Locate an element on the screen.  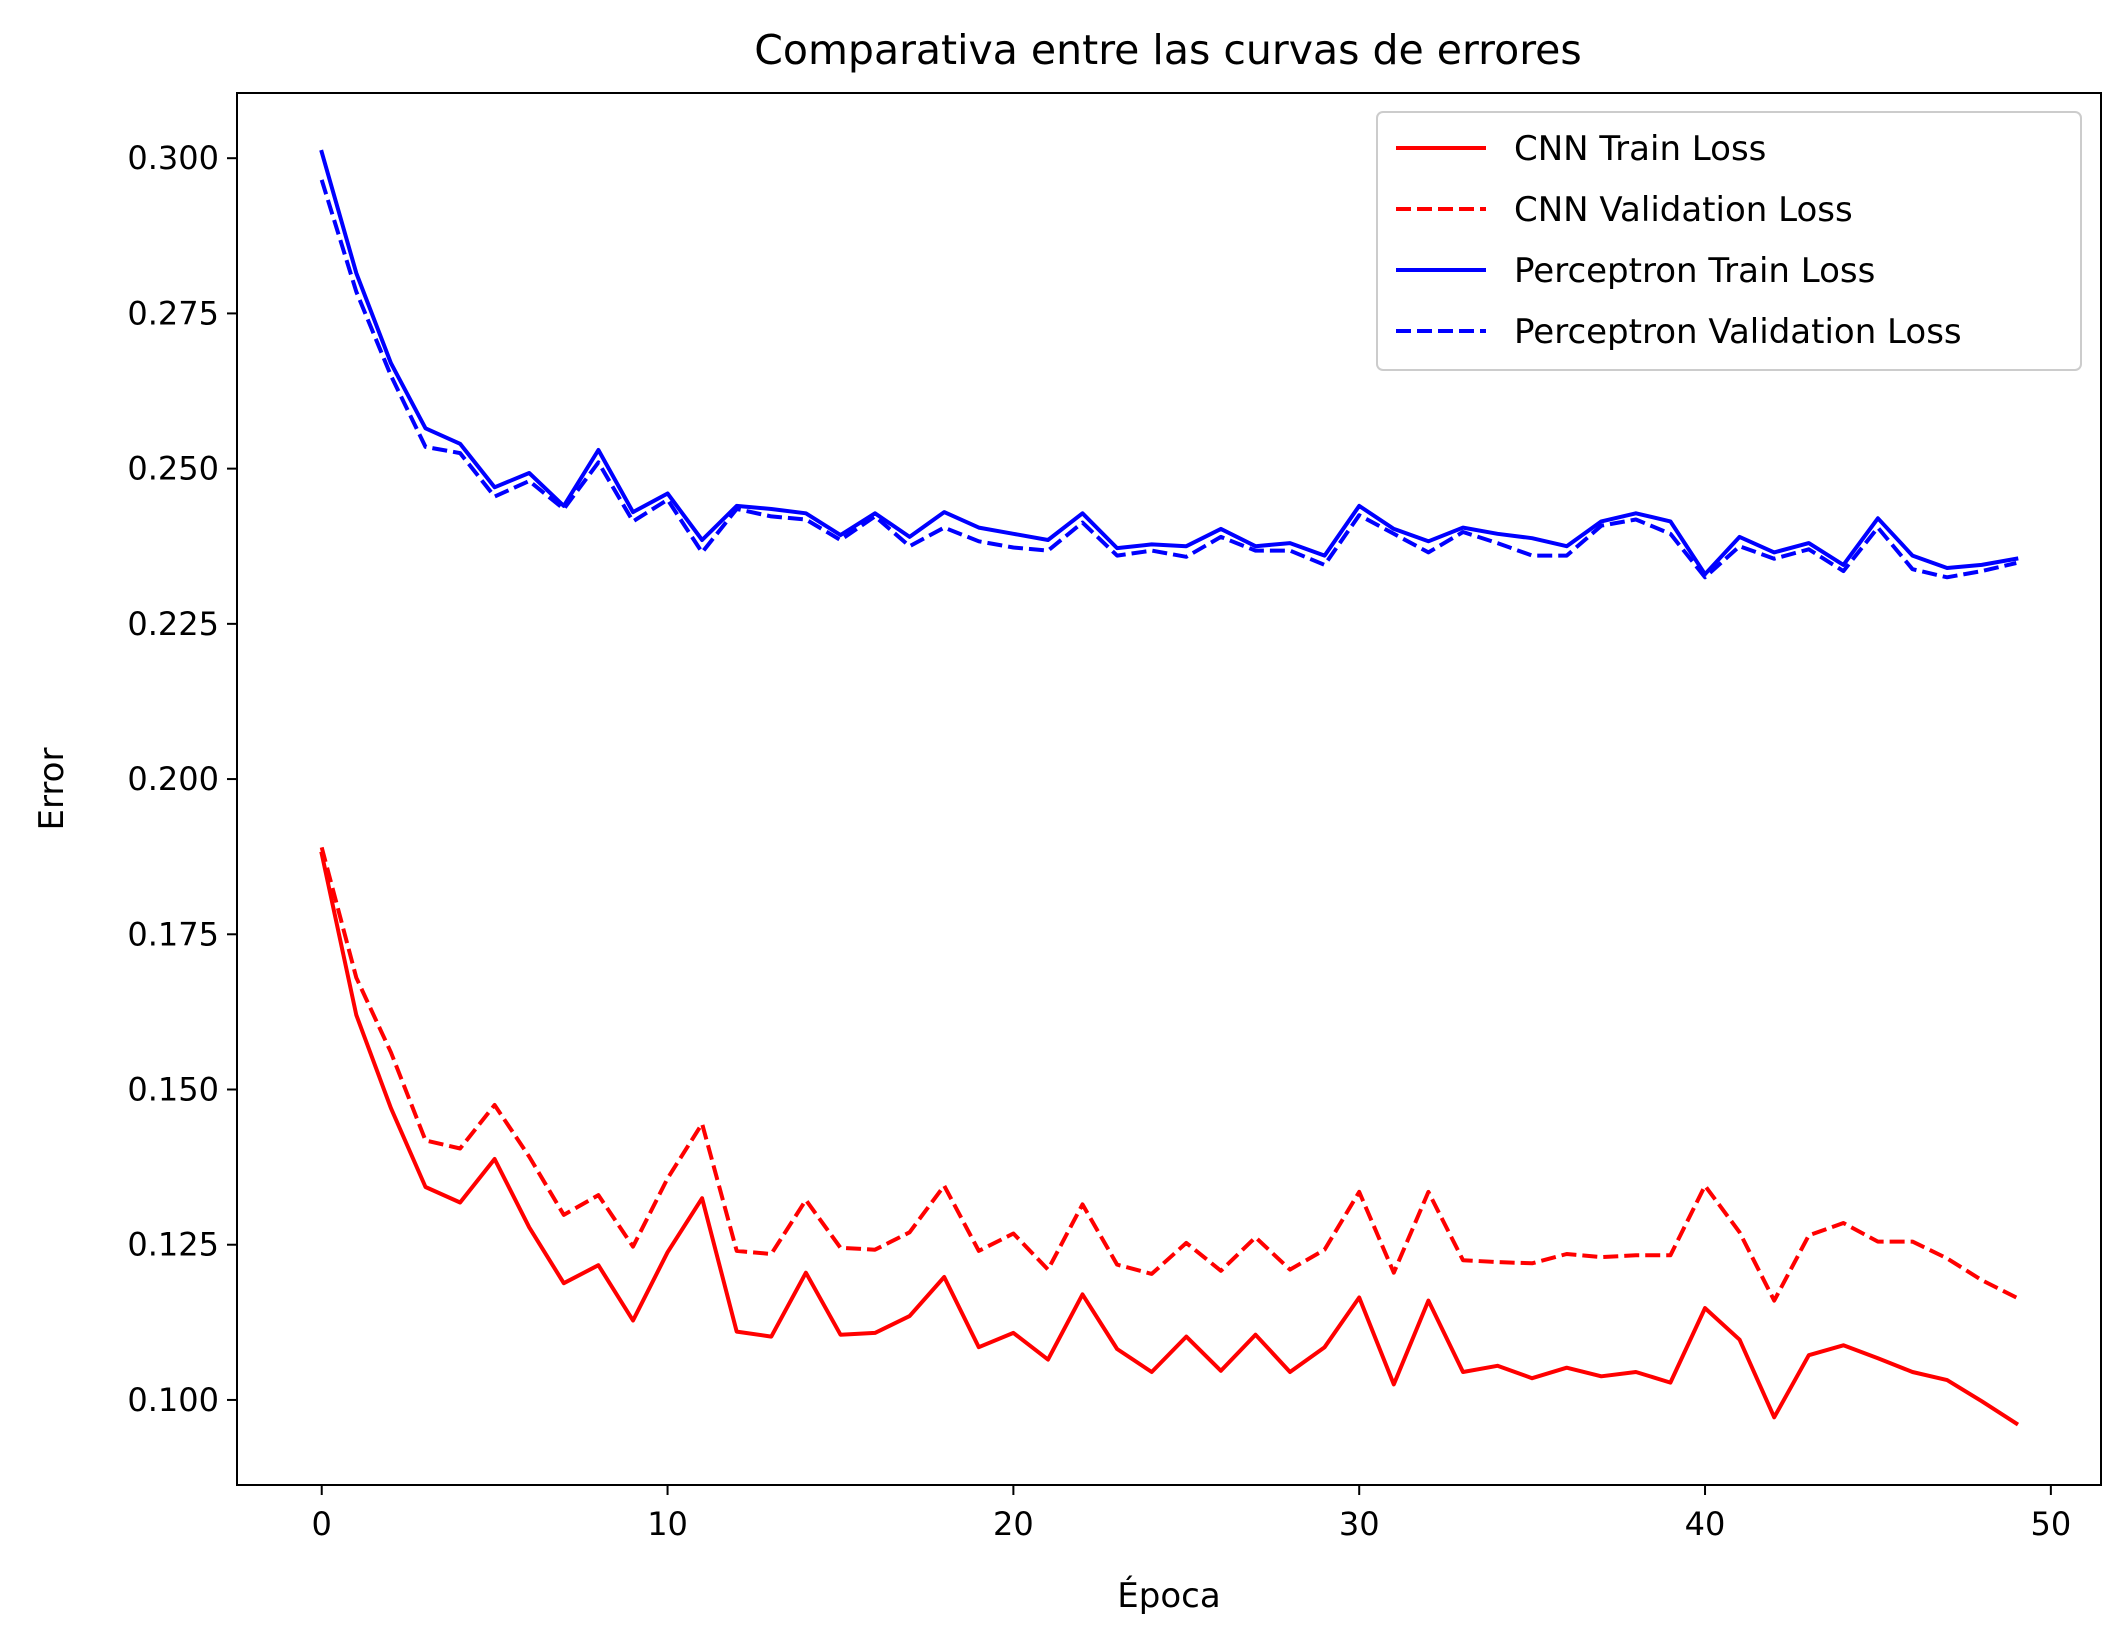
legend-label: Perceptron Validation Loss is located at coordinates (1738, 332).